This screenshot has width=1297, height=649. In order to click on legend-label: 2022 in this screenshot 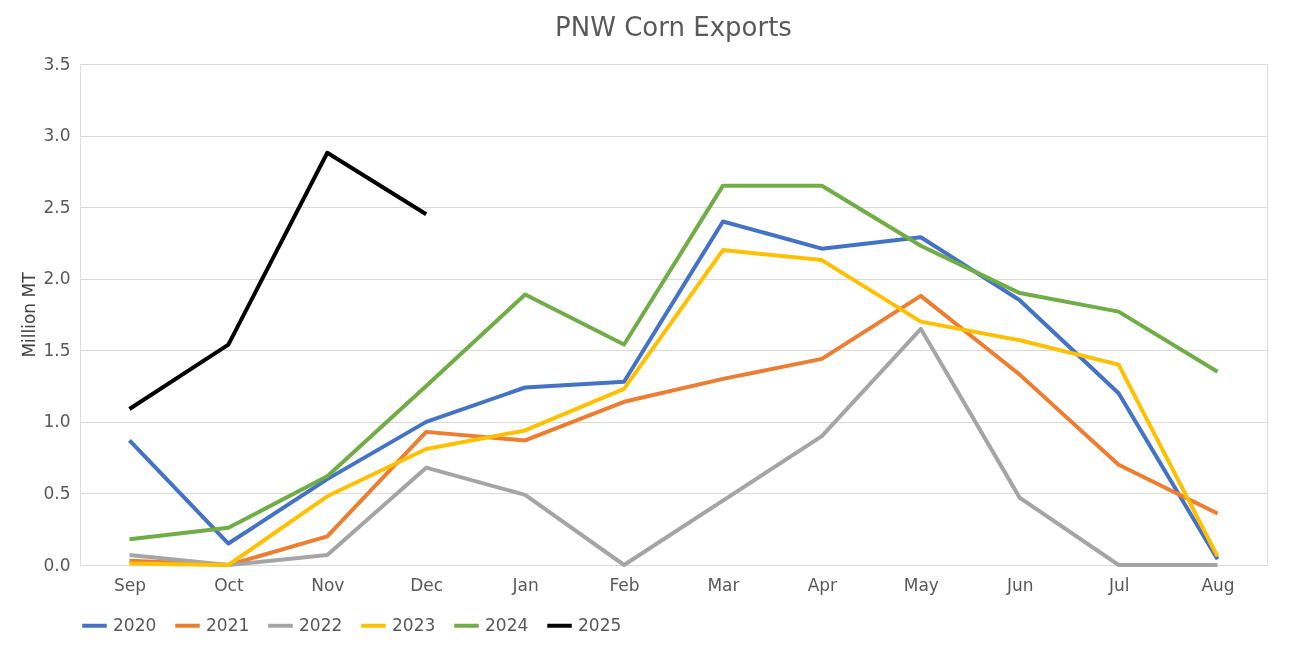, I will do `click(321, 624)`.